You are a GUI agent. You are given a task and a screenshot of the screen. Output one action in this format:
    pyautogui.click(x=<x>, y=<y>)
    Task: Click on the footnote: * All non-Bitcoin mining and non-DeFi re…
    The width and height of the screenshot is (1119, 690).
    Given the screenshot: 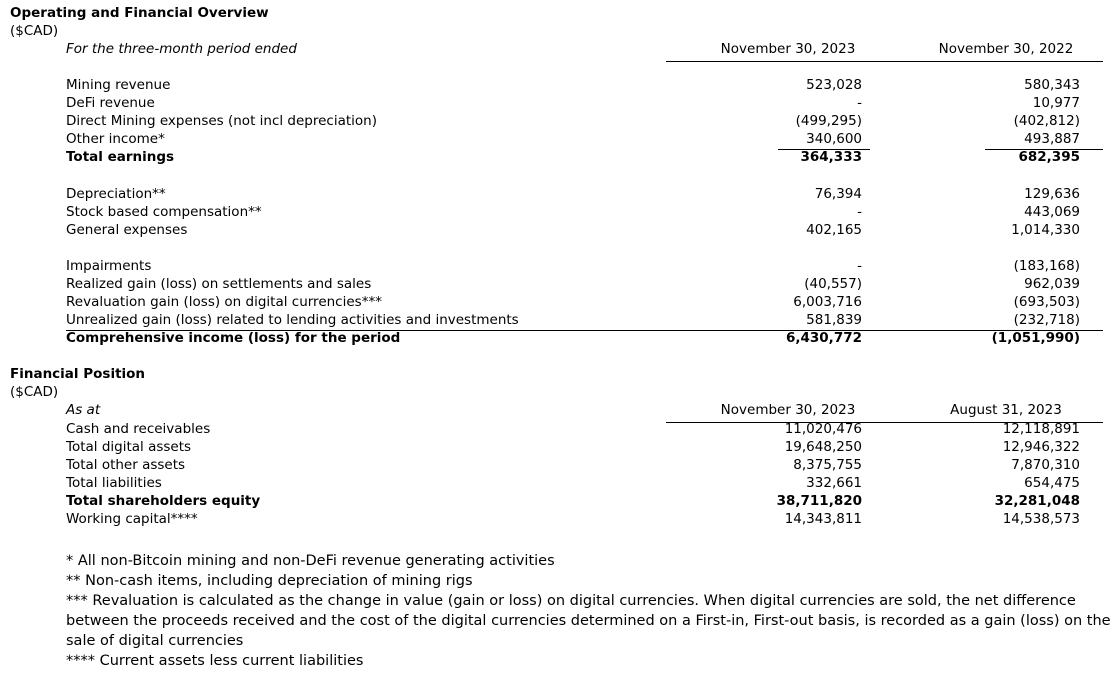 What is the action you would take?
    pyautogui.click(x=310, y=561)
    